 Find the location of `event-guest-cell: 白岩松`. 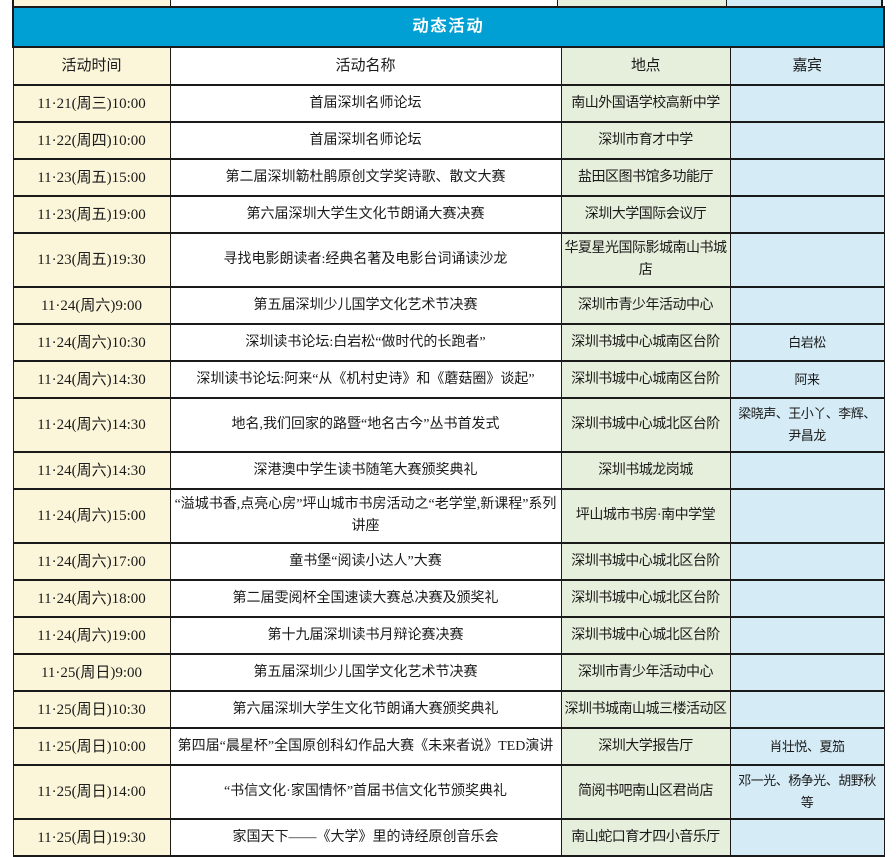

event-guest-cell: 白岩松 is located at coordinates (807, 342).